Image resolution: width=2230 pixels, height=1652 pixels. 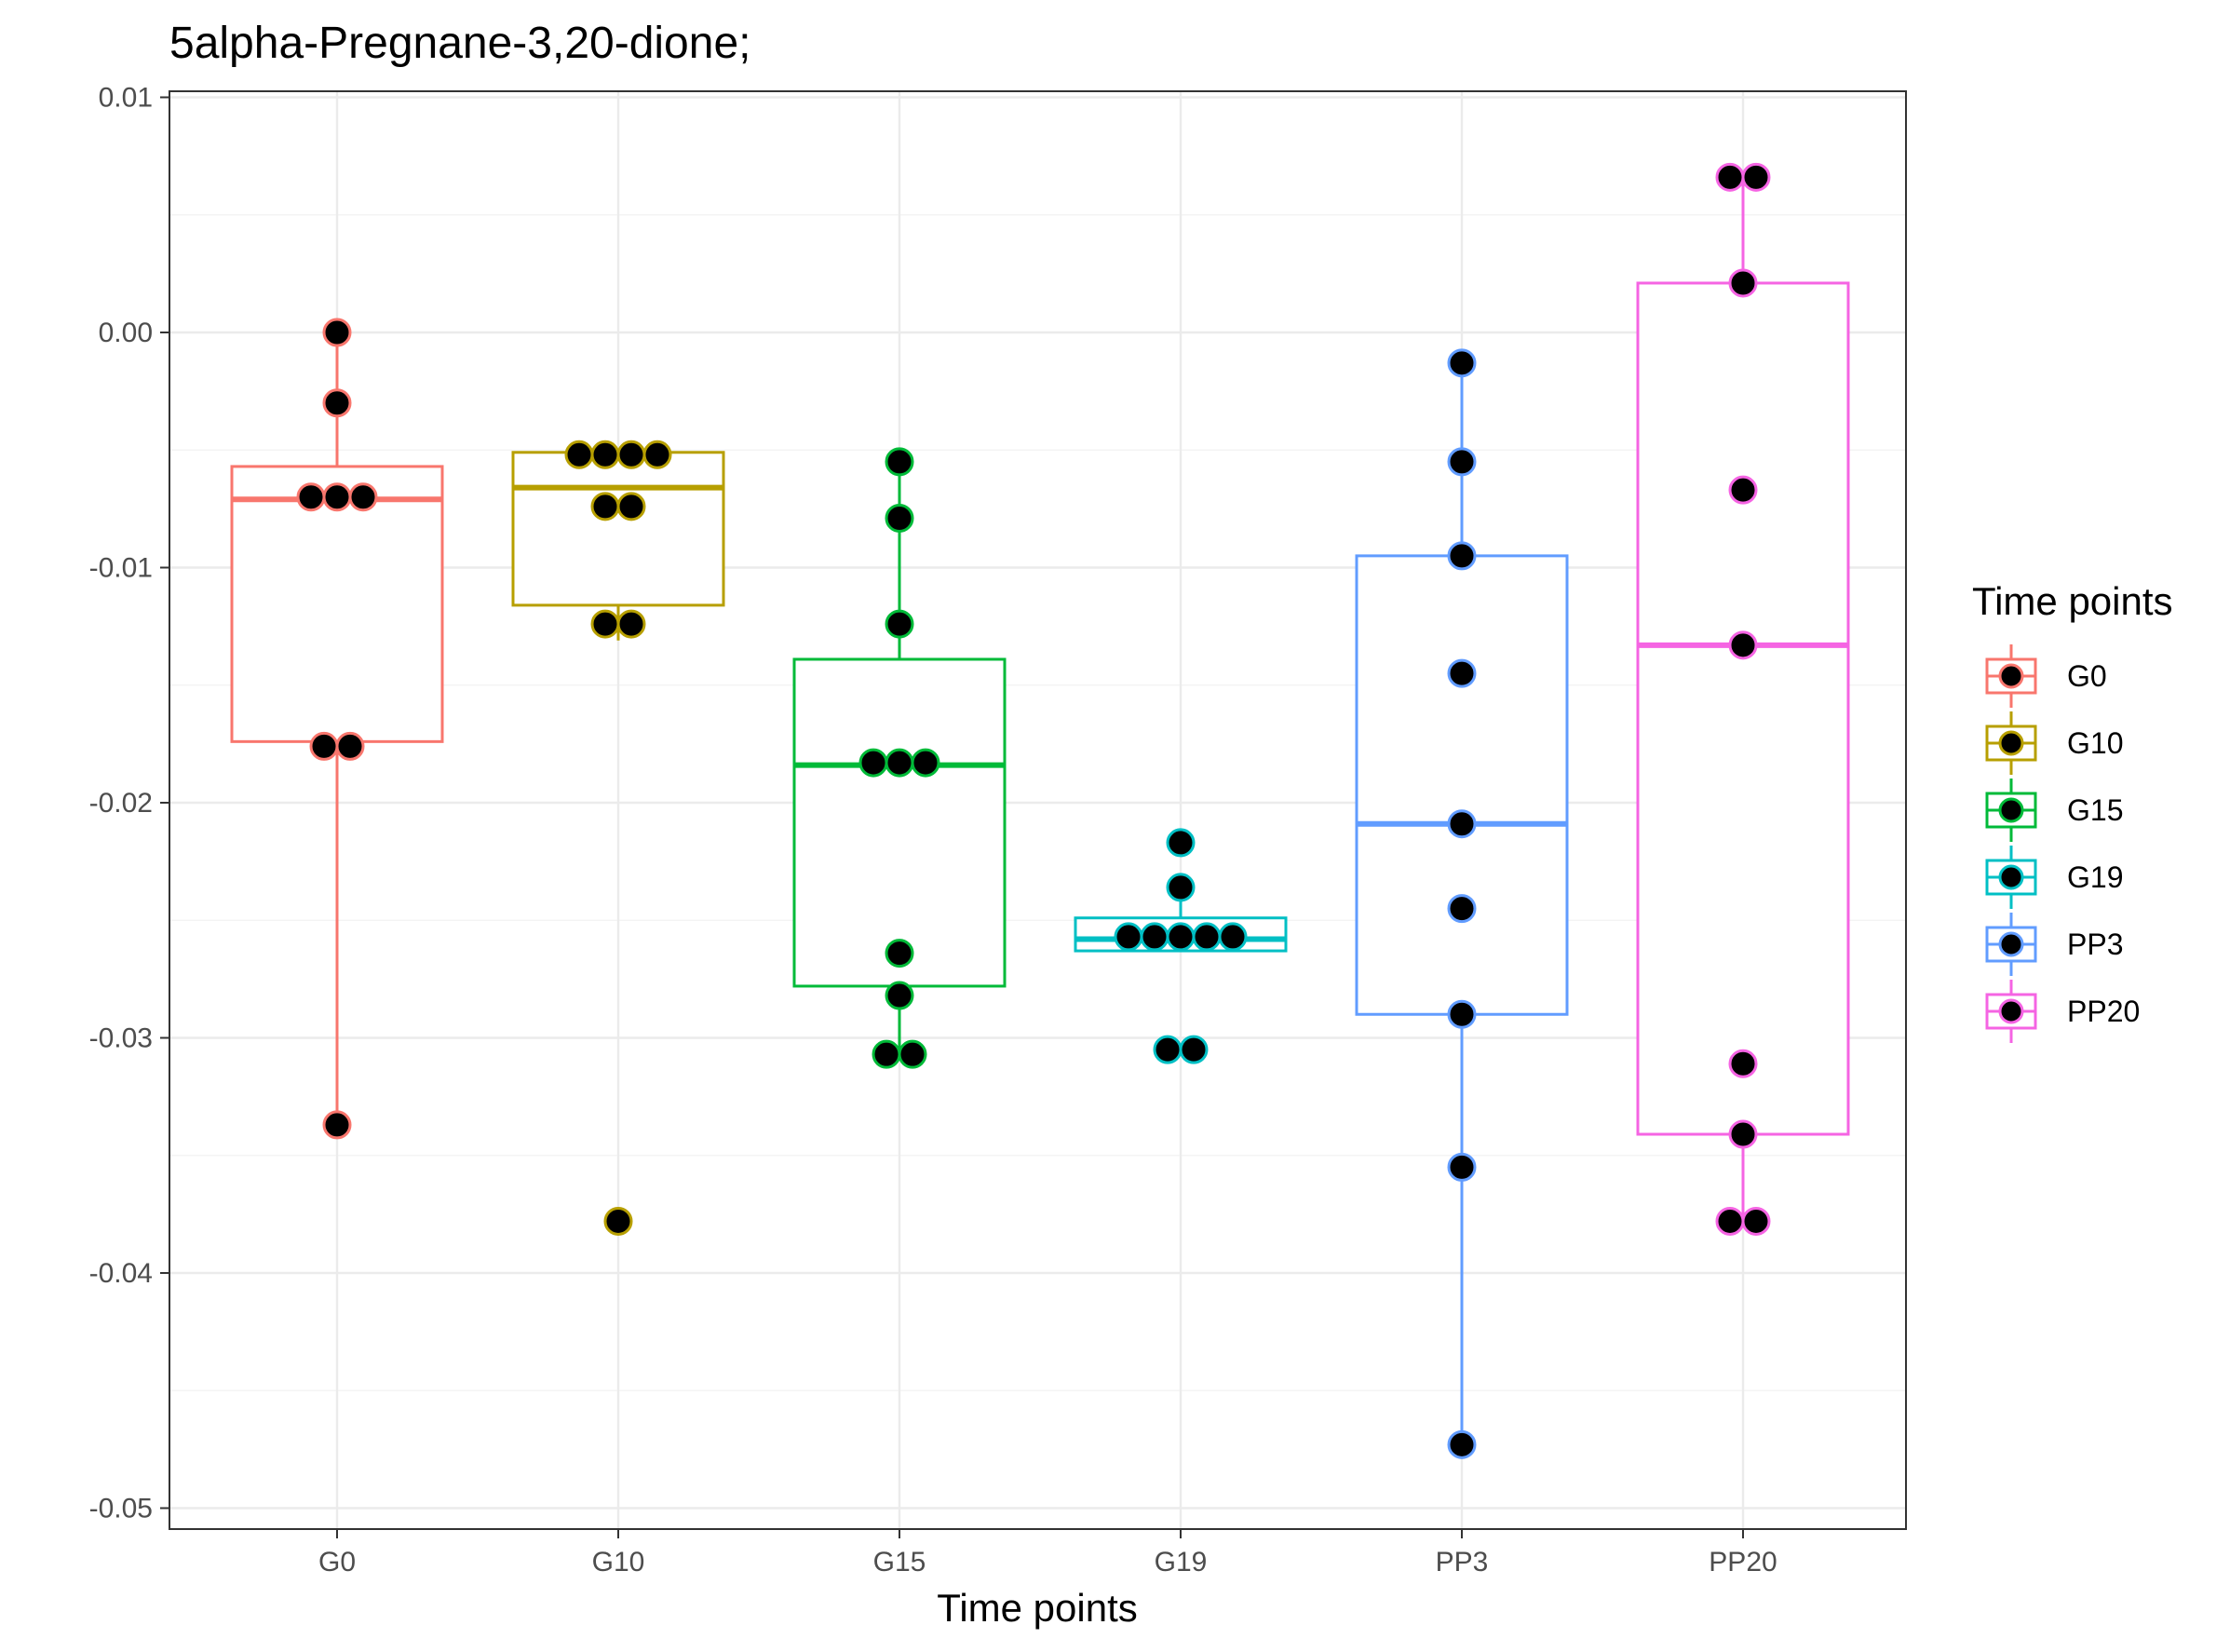 I want to click on x-tick-label: G0, so click(x=337, y=1562).